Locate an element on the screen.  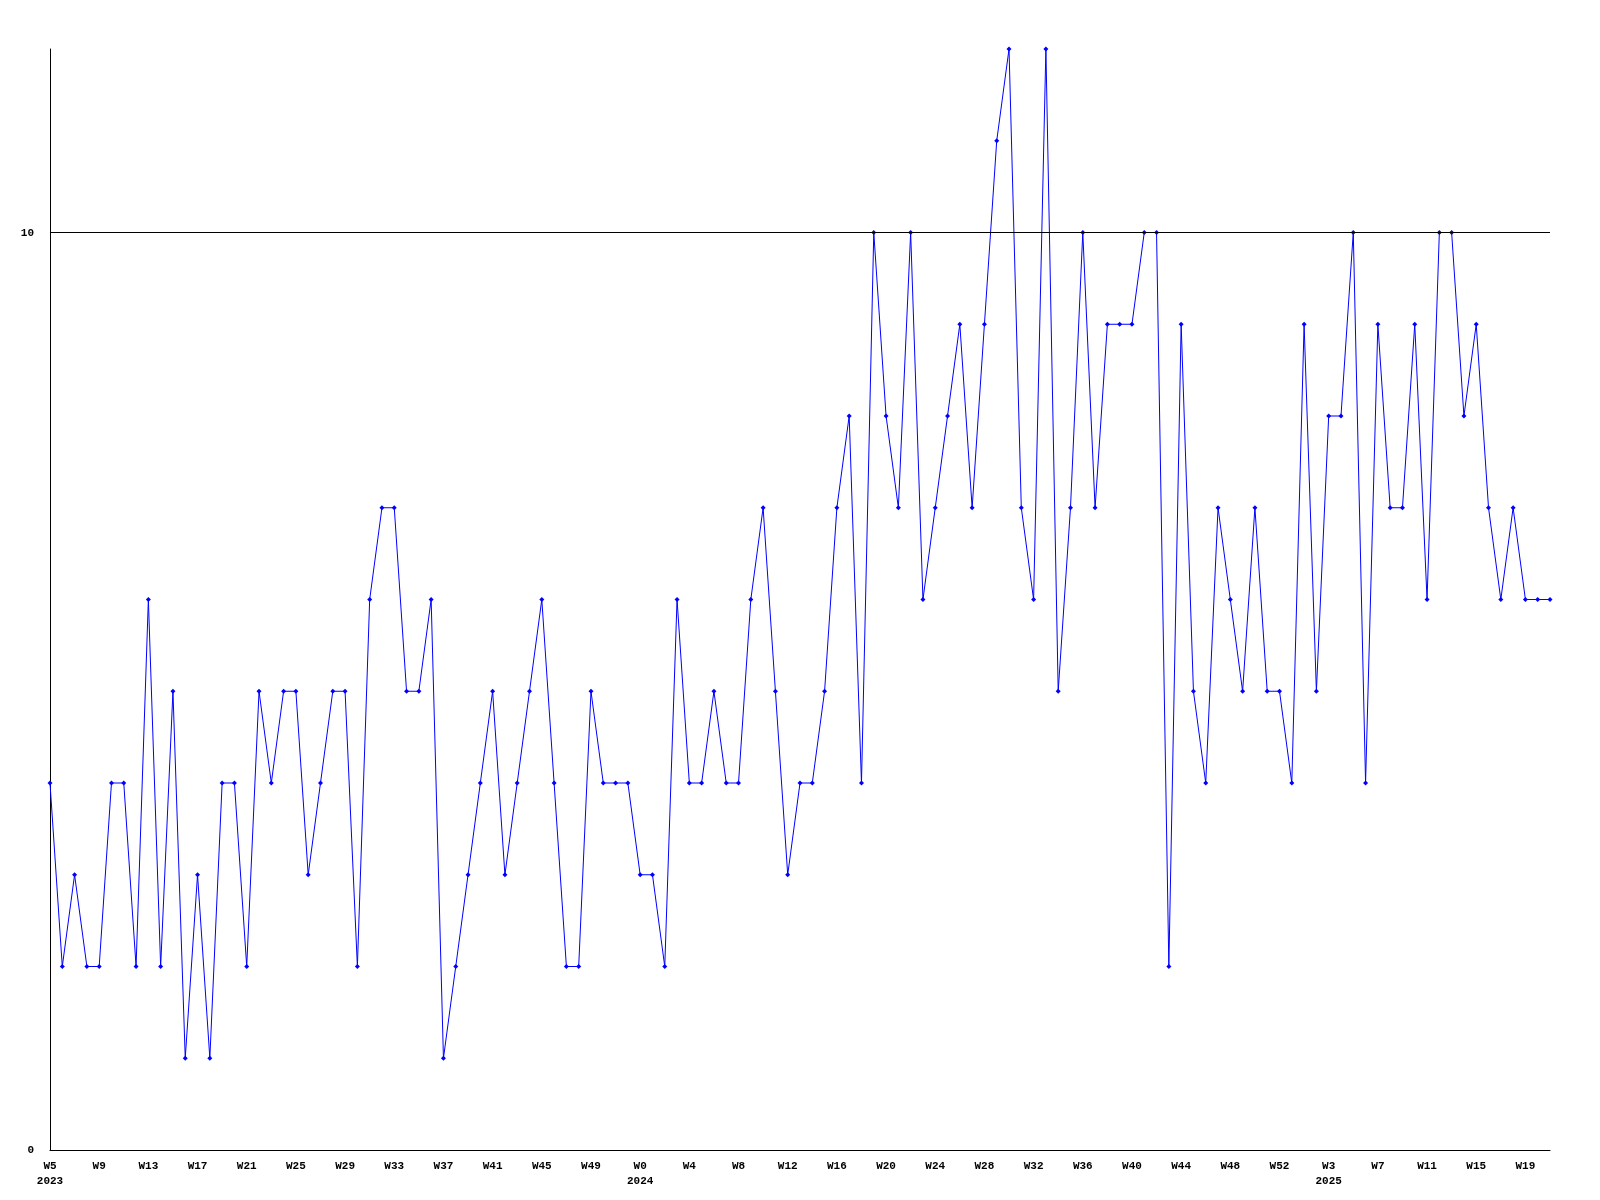
x-tick-label: W8 is located at coordinates (738, 1165).